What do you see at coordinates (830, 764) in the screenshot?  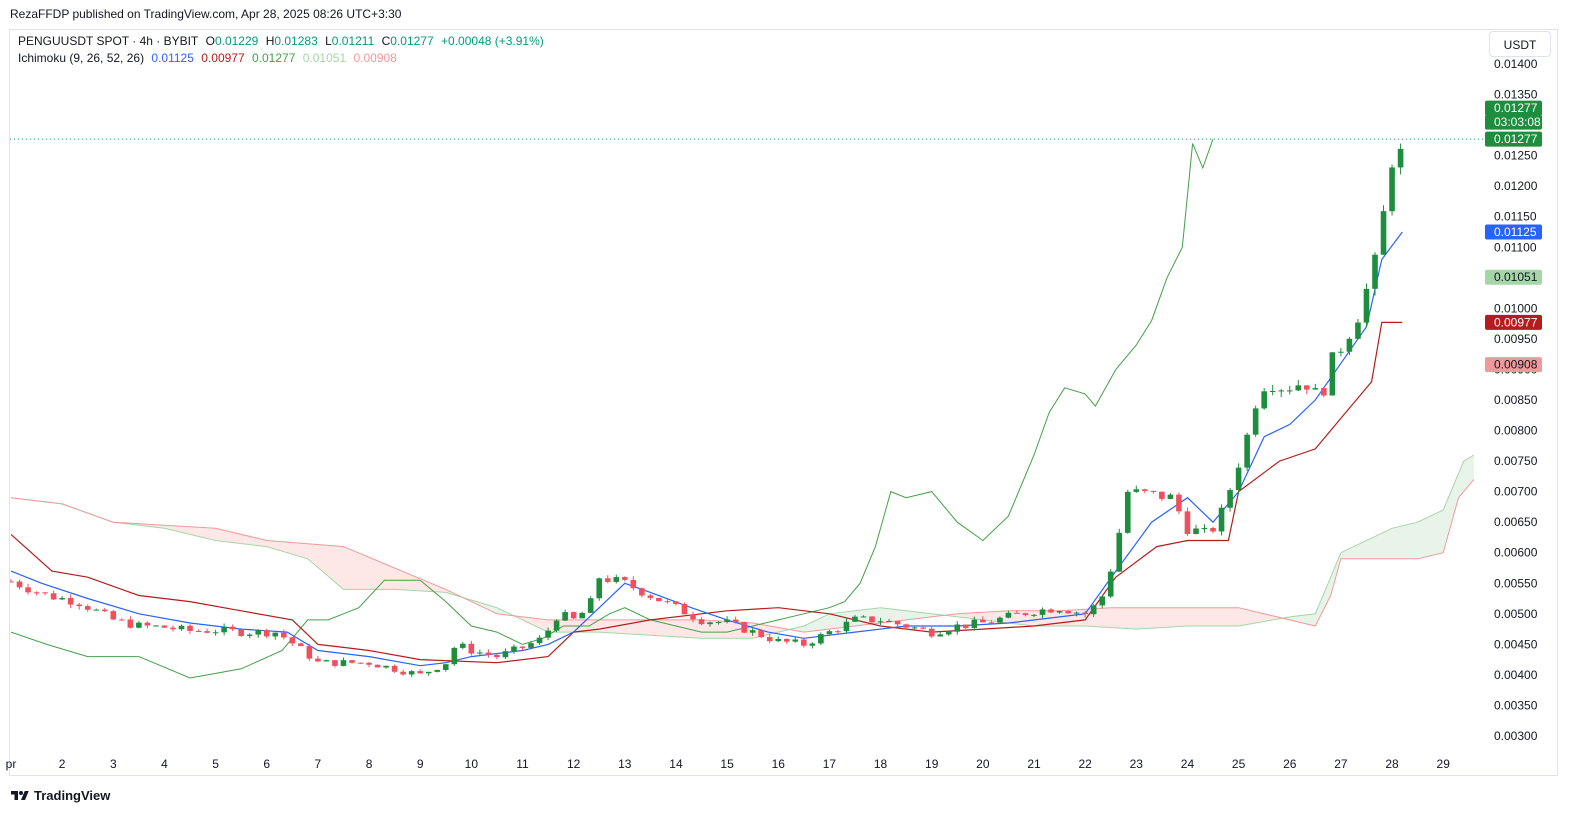 I see `time-tick-label: 17` at bounding box center [830, 764].